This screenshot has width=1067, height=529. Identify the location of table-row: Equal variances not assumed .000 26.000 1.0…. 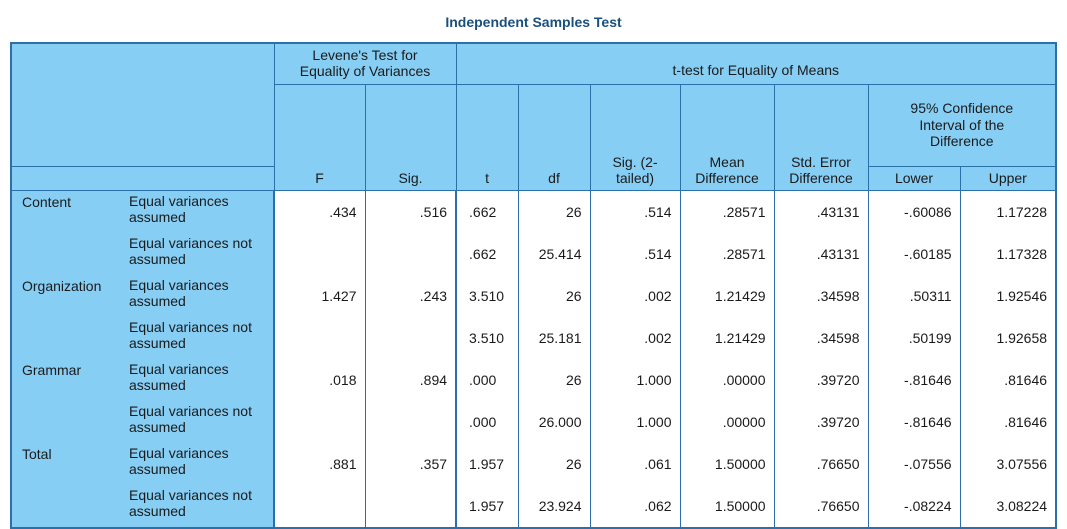
(534, 421).